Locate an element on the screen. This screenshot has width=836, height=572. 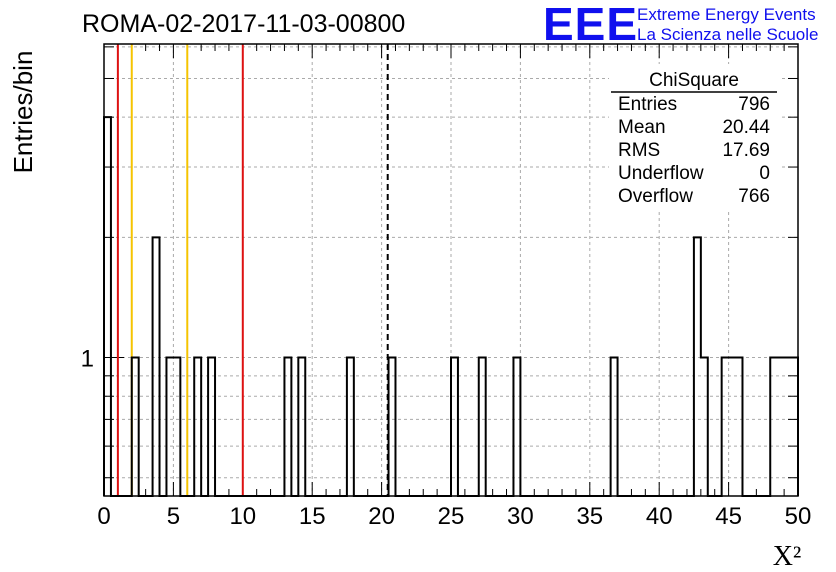
x-tick-labels: 0 5 10 15 20 25 30 35 40 45 50 is located at coordinates (454, 516).